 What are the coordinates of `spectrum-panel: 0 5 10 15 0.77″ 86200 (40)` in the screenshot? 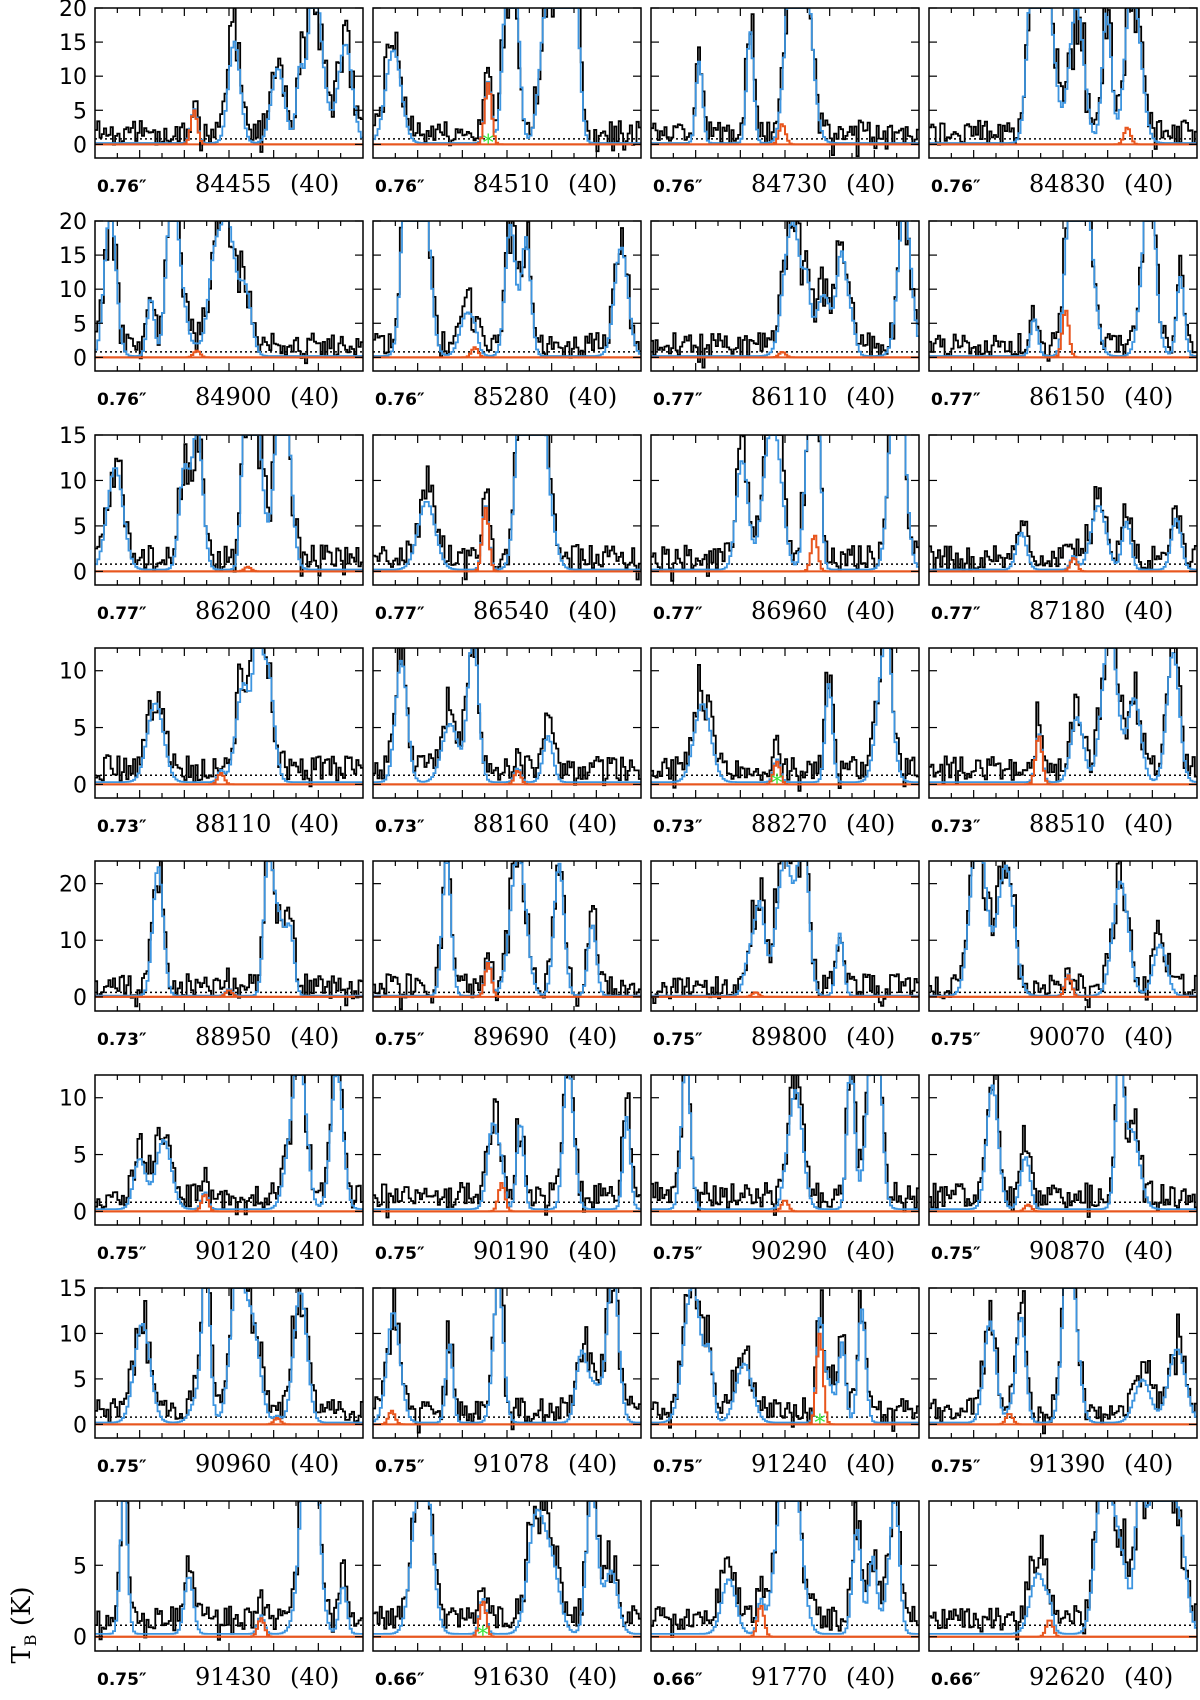 It's located at (211, 524).